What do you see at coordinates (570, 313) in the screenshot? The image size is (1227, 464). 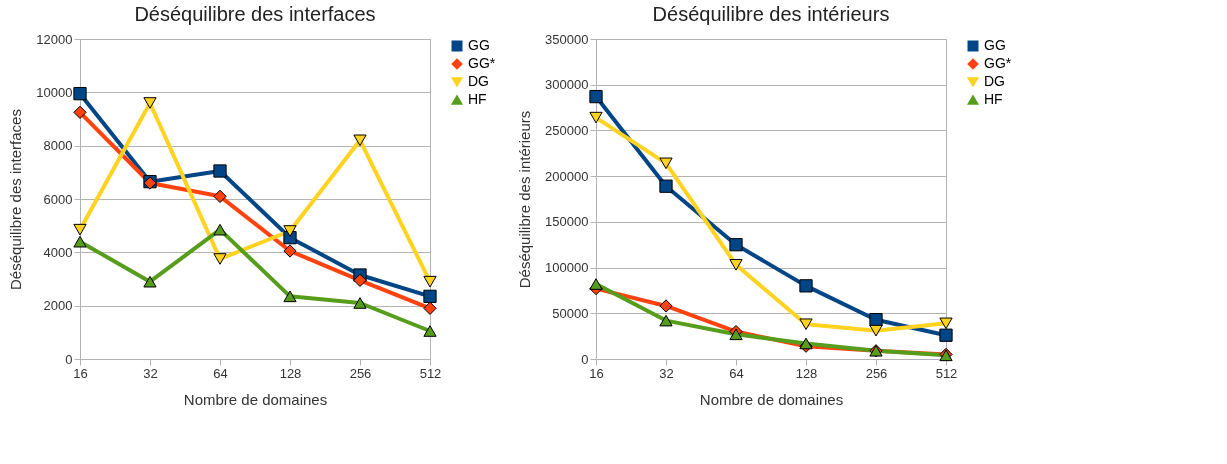 I see `y-tick-label: 50000` at bounding box center [570, 313].